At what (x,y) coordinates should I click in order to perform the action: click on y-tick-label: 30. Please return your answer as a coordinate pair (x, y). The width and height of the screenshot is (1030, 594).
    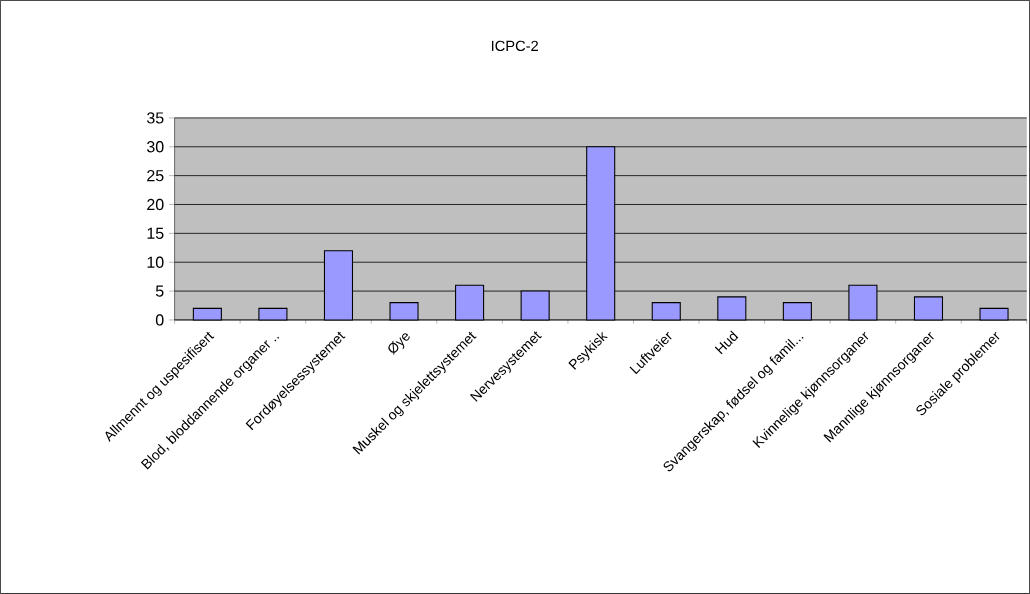
    Looking at the image, I should click on (155, 147).